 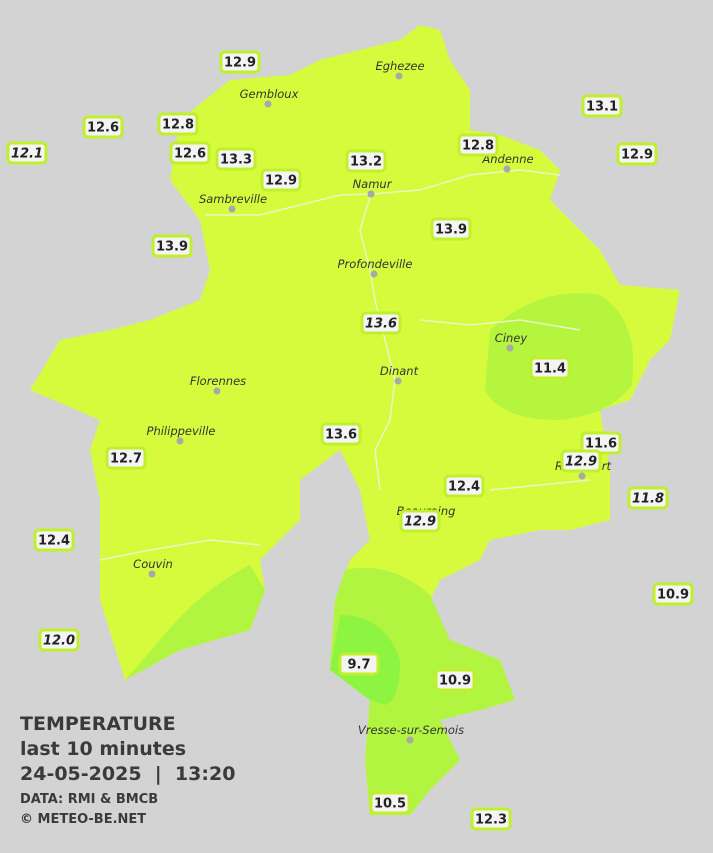 I want to click on city-name: Sambreville, so click(x=233, y=199).